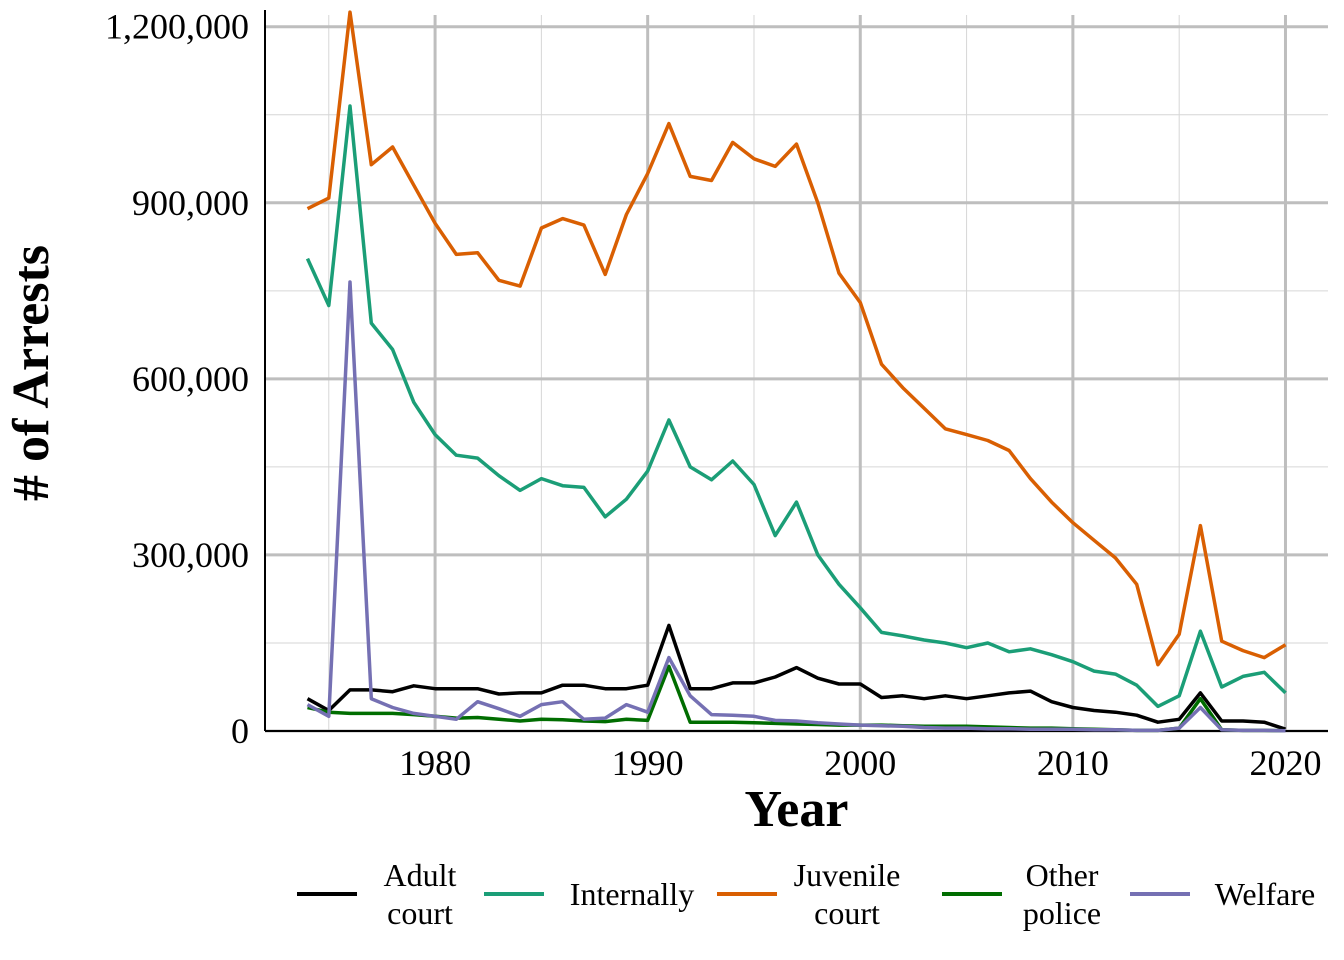 The width and height of the screenshot is (1344, 960). Describe the element at coordinates (420, 913) in the screenshot. I see `legend-label-adult-court: court` at that location.